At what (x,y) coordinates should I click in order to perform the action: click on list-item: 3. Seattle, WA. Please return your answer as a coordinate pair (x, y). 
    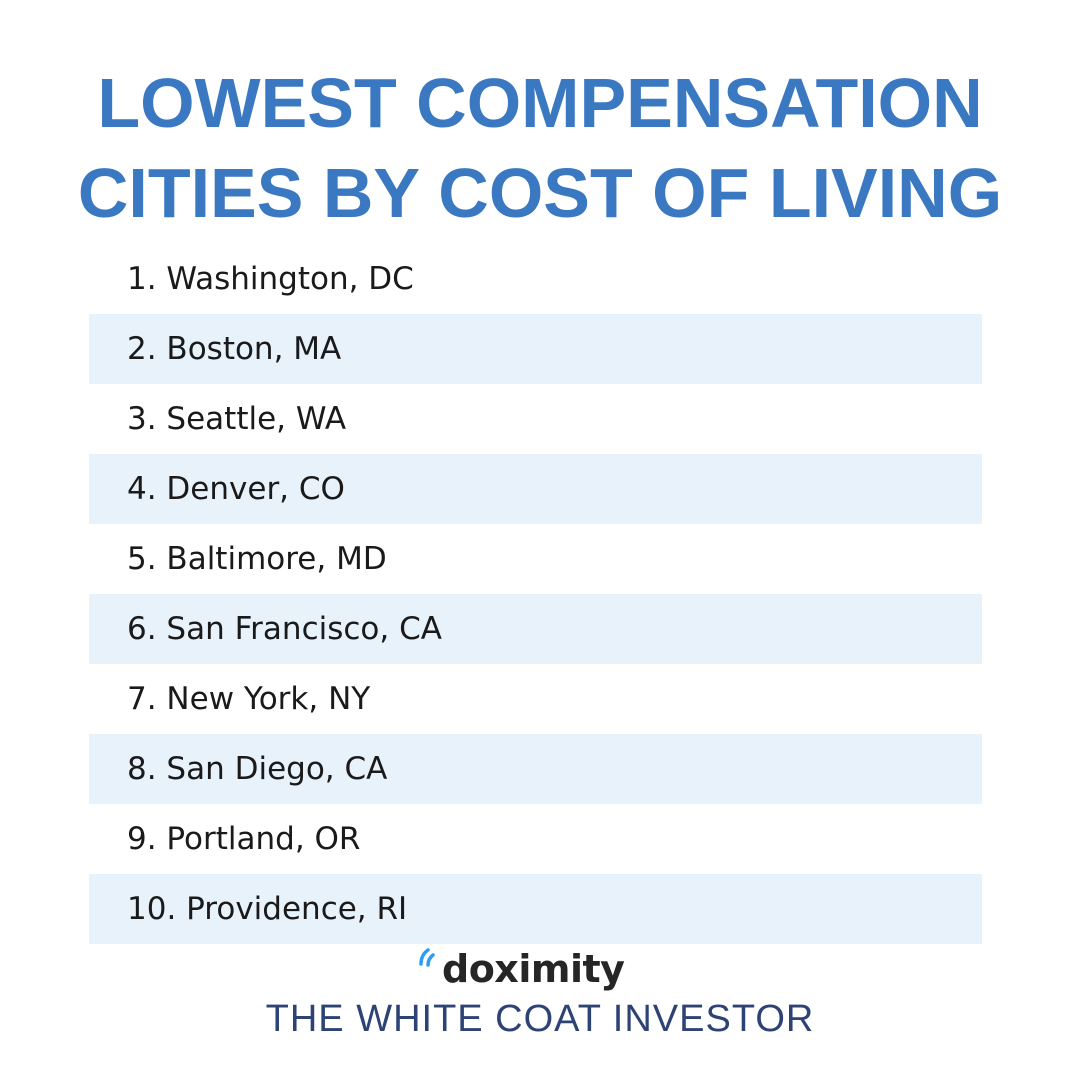
    Looking at the image, I should click on (237, 419).